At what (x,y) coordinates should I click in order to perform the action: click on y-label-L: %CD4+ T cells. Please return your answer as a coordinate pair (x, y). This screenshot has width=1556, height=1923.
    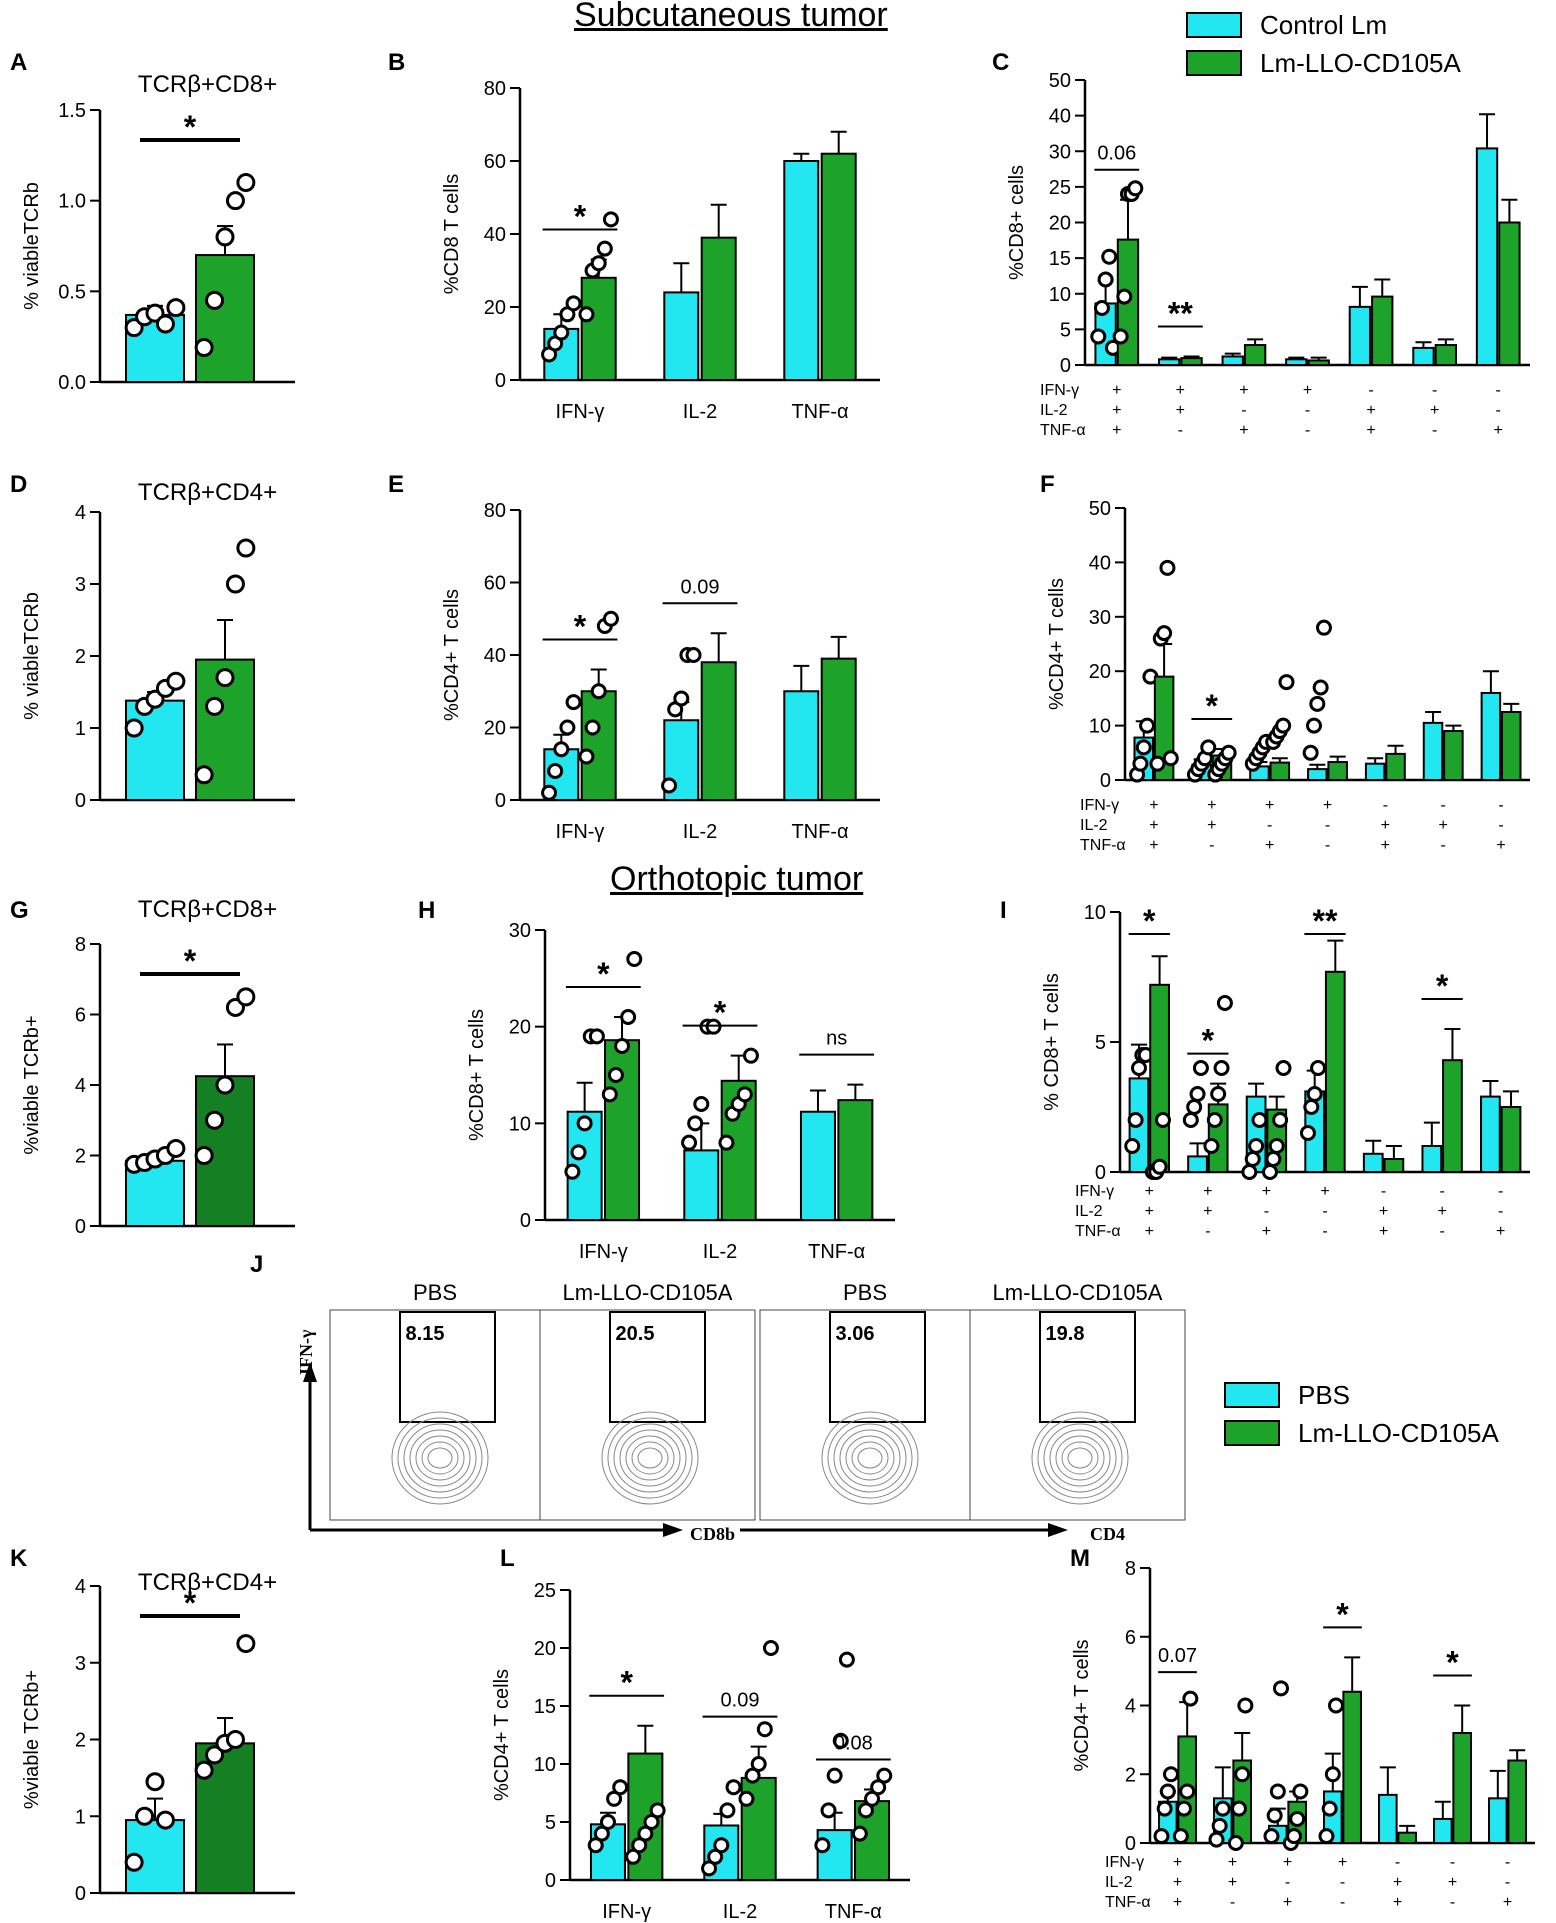
    Looking at the image, I should click on (502, 1735).